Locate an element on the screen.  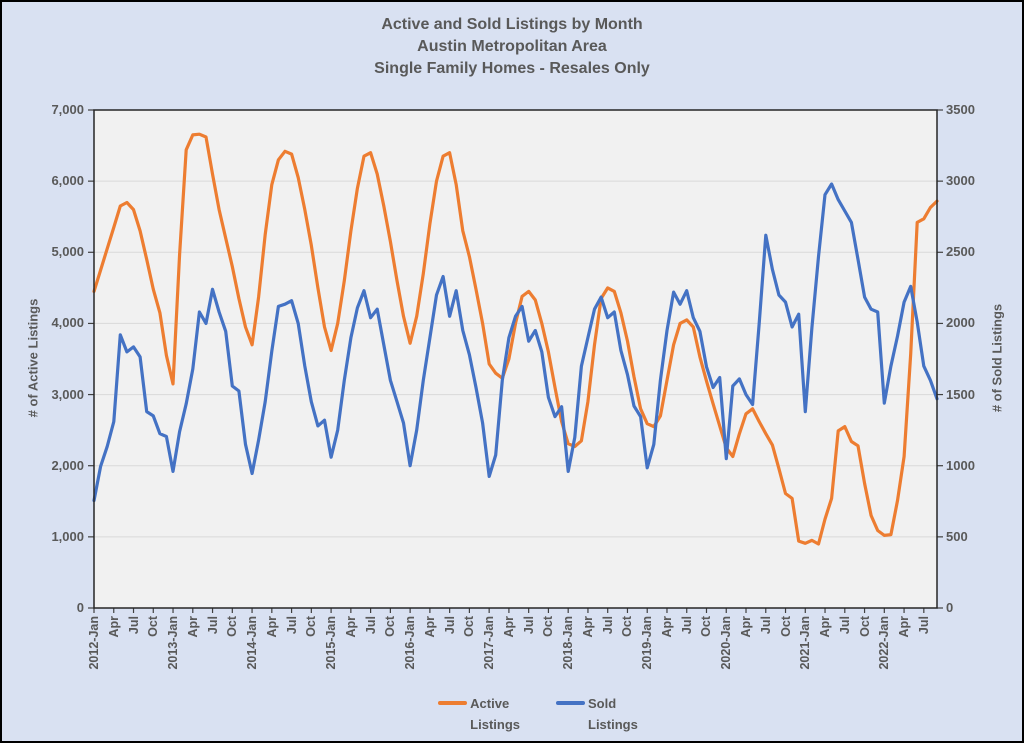
x-axis-tick-label: 2018-Jan is located at coordinates (568, 643).